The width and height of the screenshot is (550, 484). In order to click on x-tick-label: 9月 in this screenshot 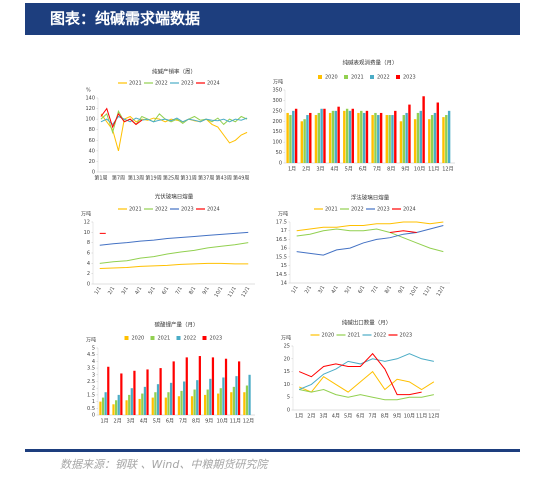, I will do `click(397, 417)`.